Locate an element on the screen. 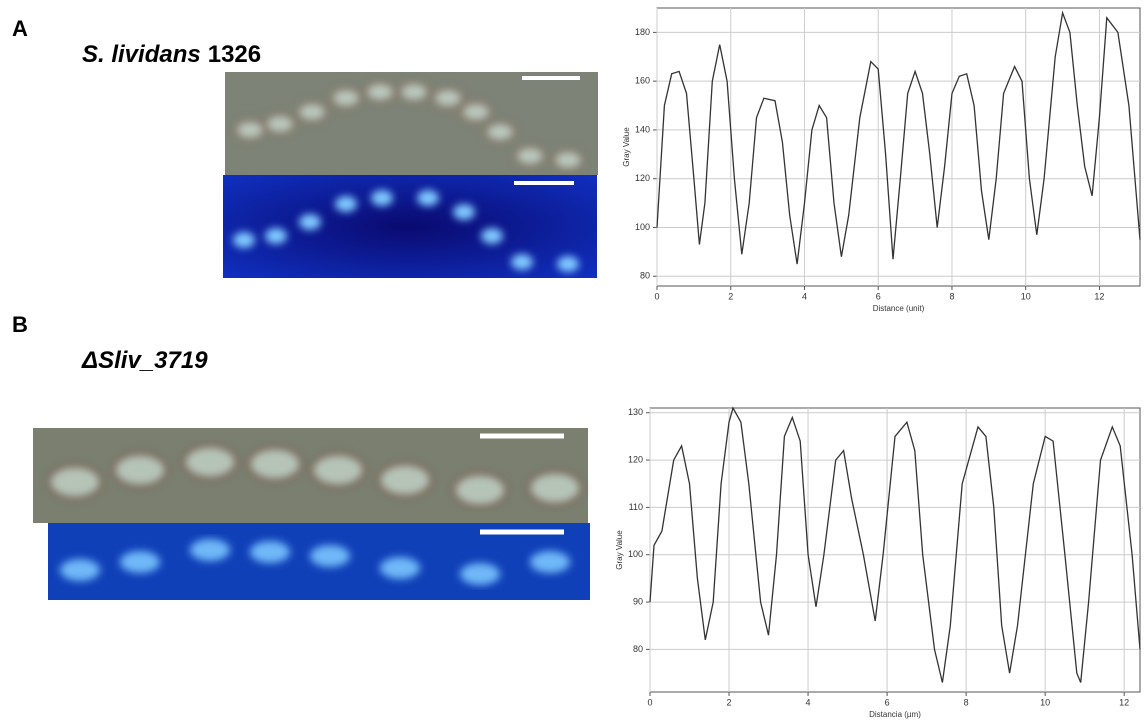  title-part: ΔSliv_3719 is located at coordinates (144, 360).